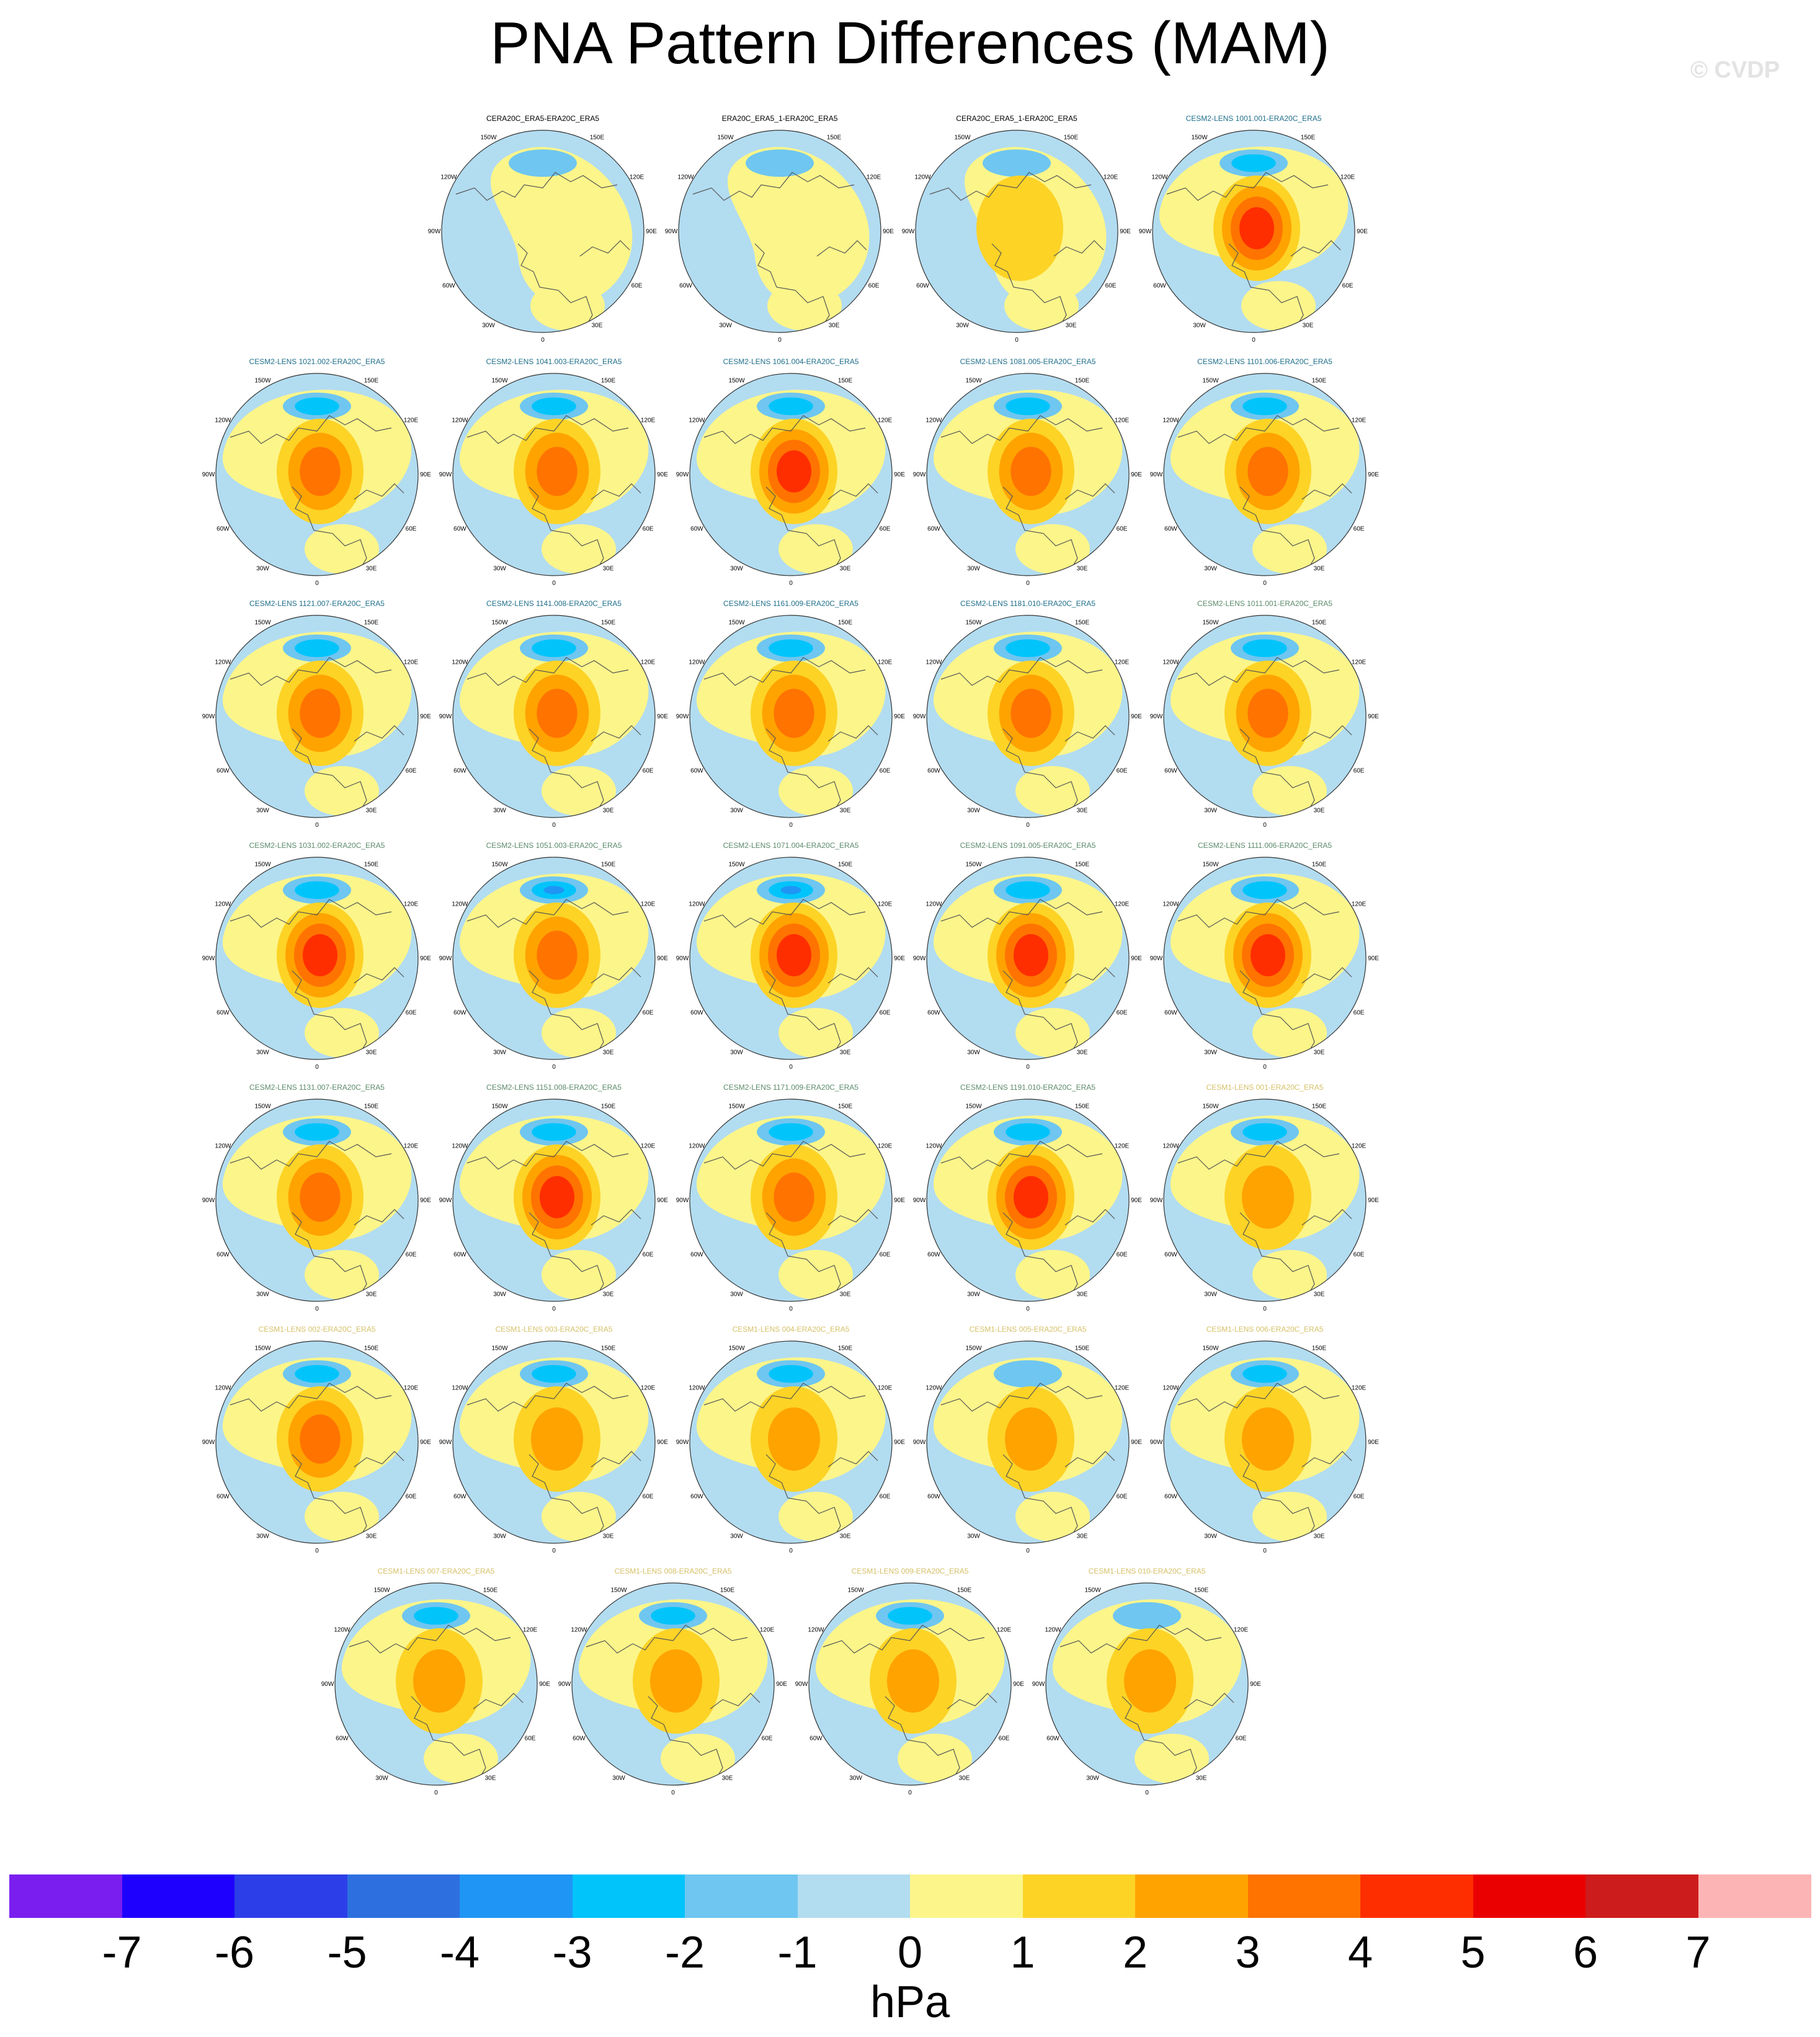 This screenshot has width=1820, height=2037. What do you see at coordinates (1247, 1952) in the screenshot?
I see `colorbar-tick-label: 3` at bounding box center [1247, 1952].